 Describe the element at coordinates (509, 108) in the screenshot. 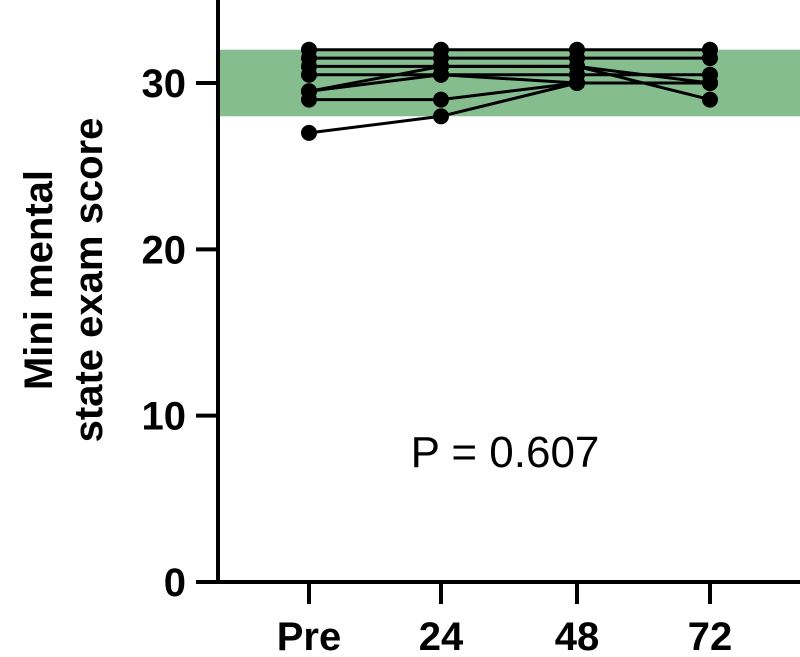

I see `series-line` at that location.